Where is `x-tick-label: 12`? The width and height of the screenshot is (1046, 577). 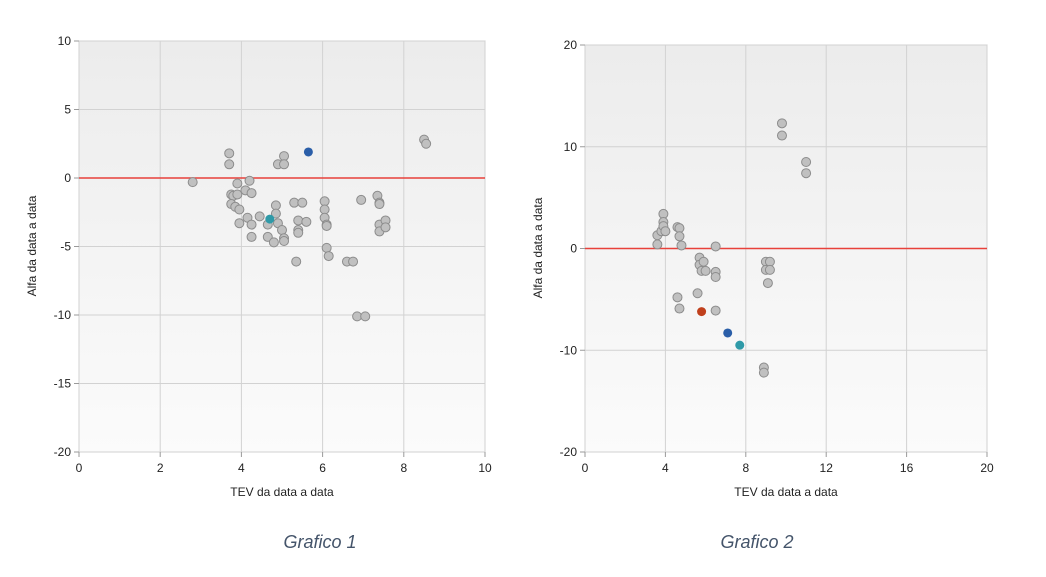 x-tick-label: 12 is located at coordinates (827, 468).